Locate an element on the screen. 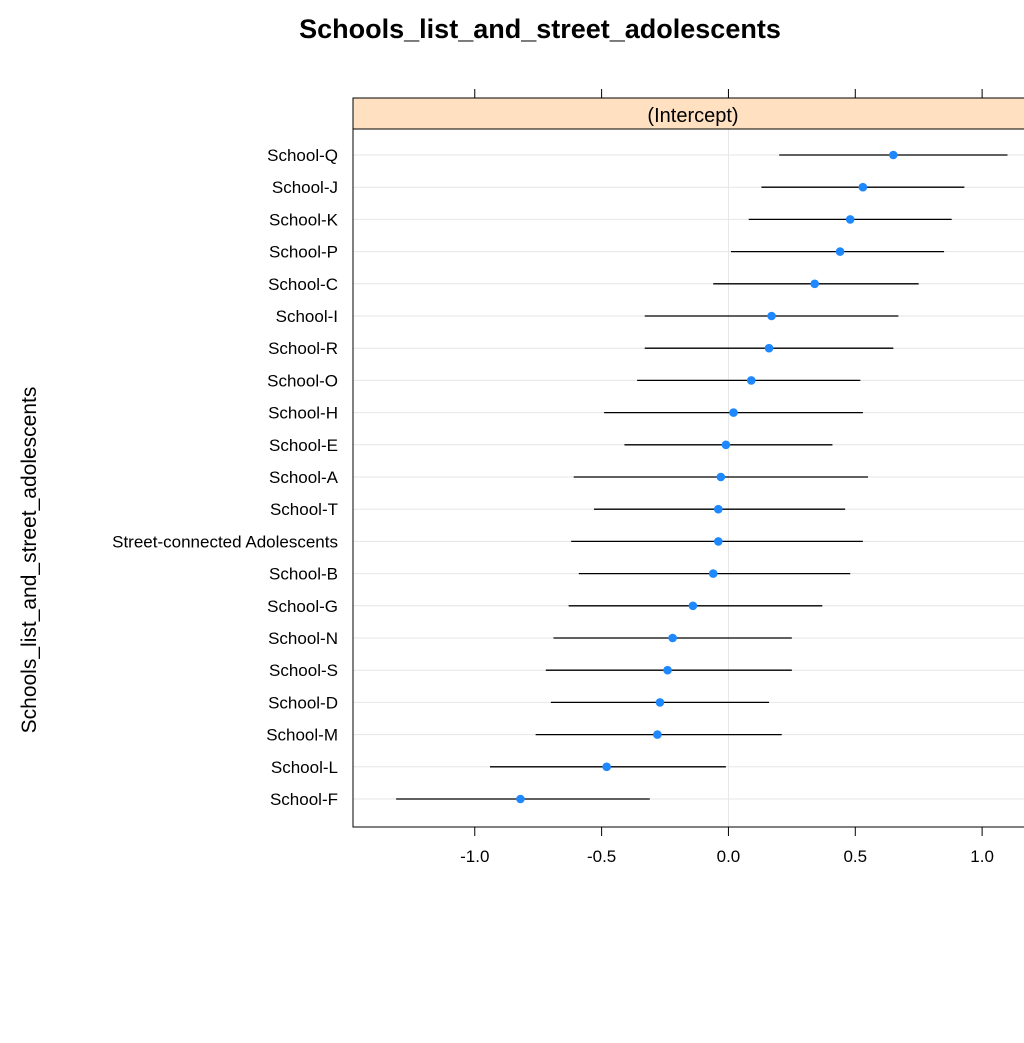  category-label: School-C is located at coordinates (303, 284).